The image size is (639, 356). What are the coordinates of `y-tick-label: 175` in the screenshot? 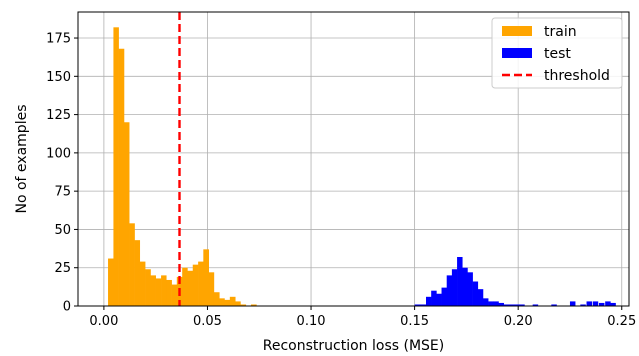 It's located at (58, 39).